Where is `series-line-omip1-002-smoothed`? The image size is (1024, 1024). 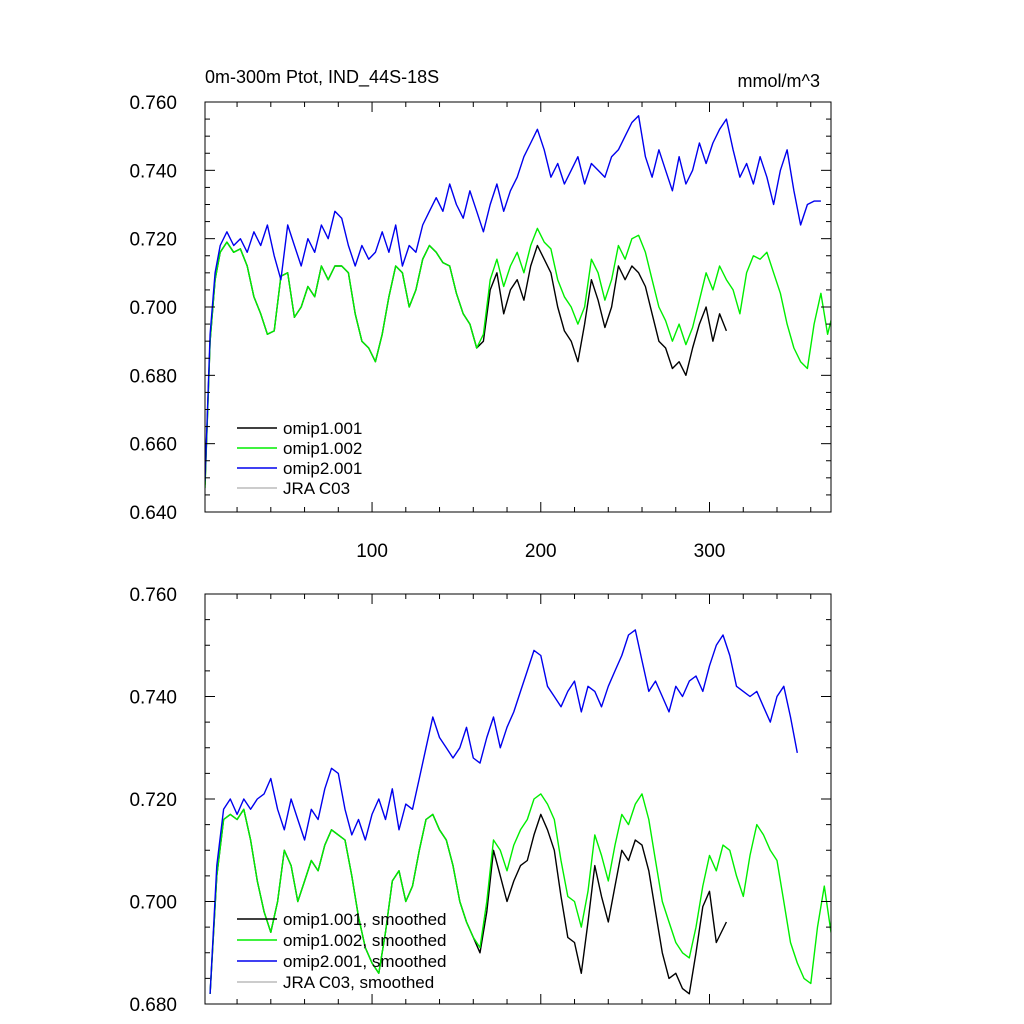
series-line-omip1-002-smoothed is located at coordinates (520, 893).